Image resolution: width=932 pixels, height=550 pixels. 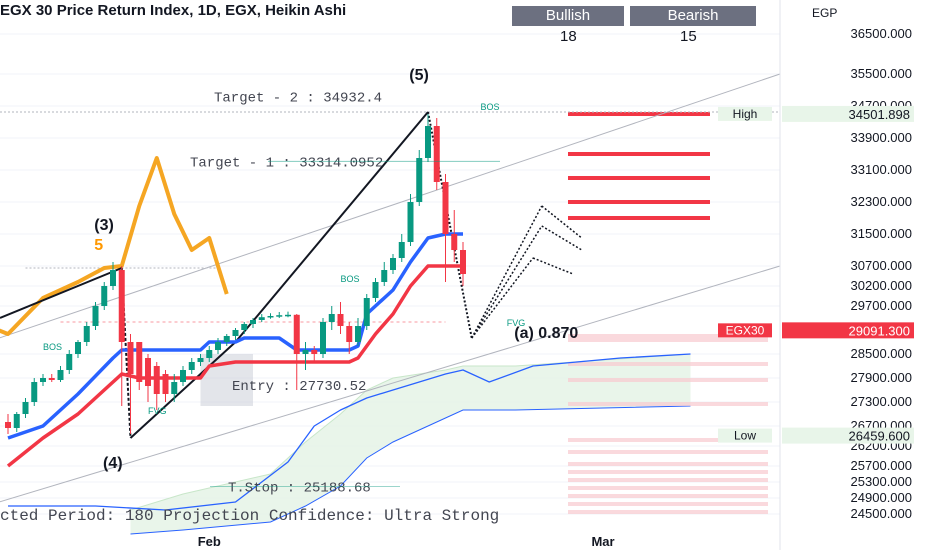 I want to click on y-tick-label: 33900.000, so click(x=881, y=137).